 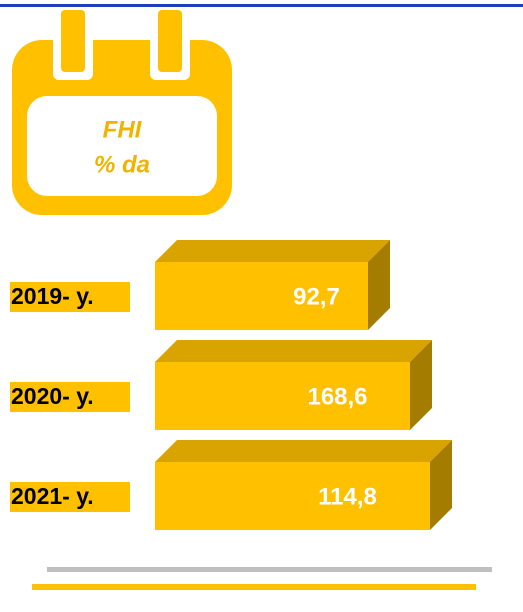 What do you see at coordinates (261, 5) in the screenshot?
I see `top-rule` at bounding box center [261, 5].